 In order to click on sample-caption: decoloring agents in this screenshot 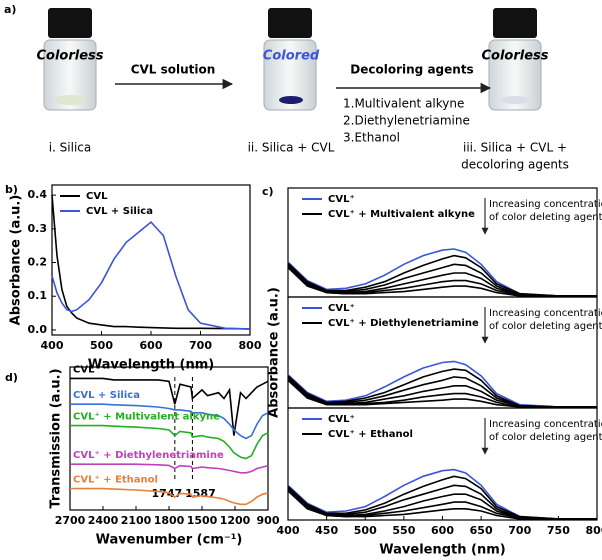, I will do `click(515, 165)`.